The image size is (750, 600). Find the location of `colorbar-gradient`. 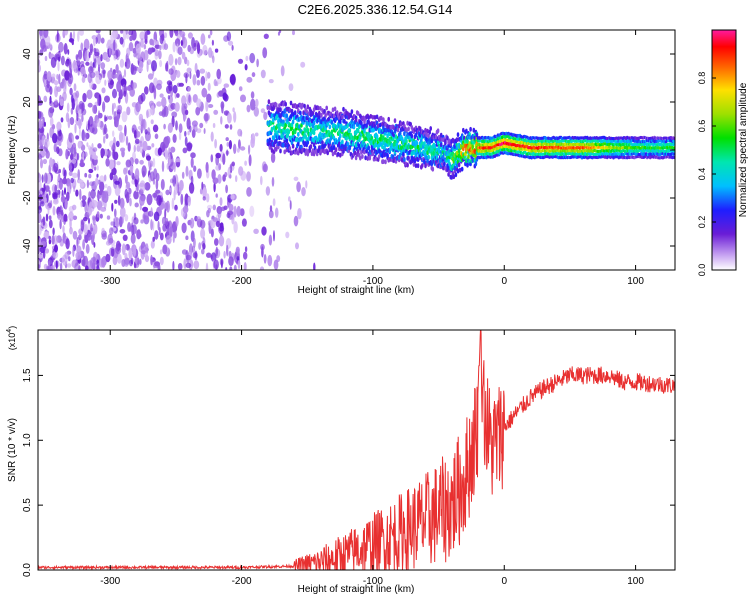

colorbar-gradient is located at coordinates (724, 150).